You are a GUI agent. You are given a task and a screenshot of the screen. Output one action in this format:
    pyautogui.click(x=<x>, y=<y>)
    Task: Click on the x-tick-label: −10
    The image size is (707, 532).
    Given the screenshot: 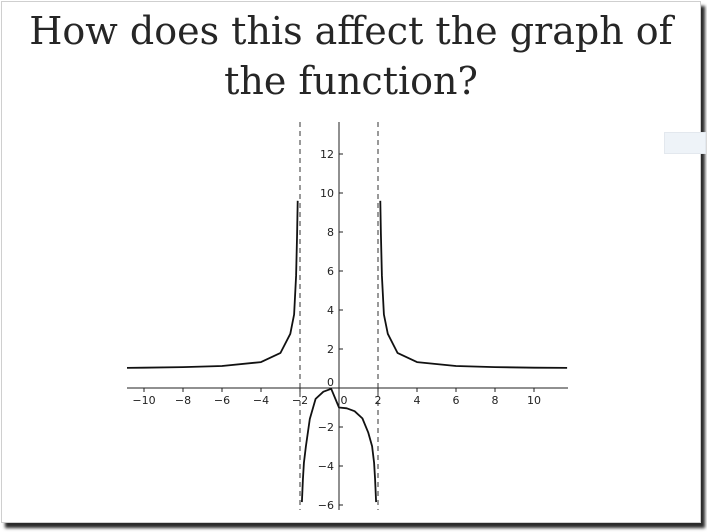 What is the action you would take?
    pyautogui.click(x=143, y=400)
    